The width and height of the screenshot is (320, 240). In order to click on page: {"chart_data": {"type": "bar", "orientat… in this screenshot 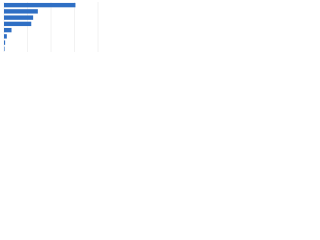, I will do `click(50, 35)`.